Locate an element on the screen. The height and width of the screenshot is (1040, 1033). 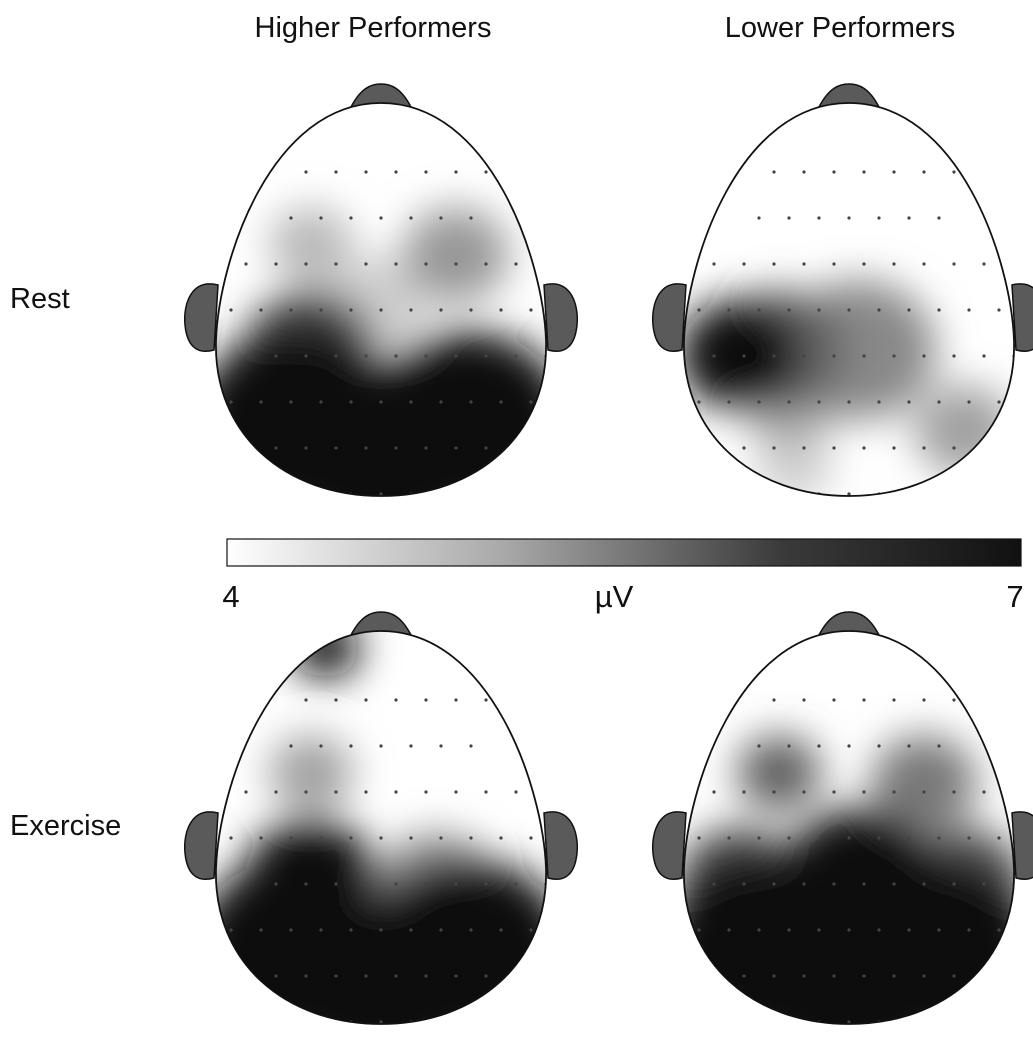
right-ear-icon is located at coordinates (561, 317).